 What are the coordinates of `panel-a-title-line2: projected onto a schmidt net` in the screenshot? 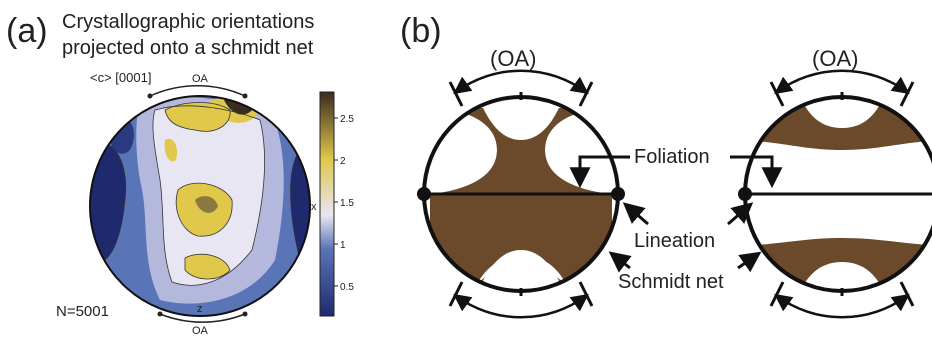 It's located at (188, 48).